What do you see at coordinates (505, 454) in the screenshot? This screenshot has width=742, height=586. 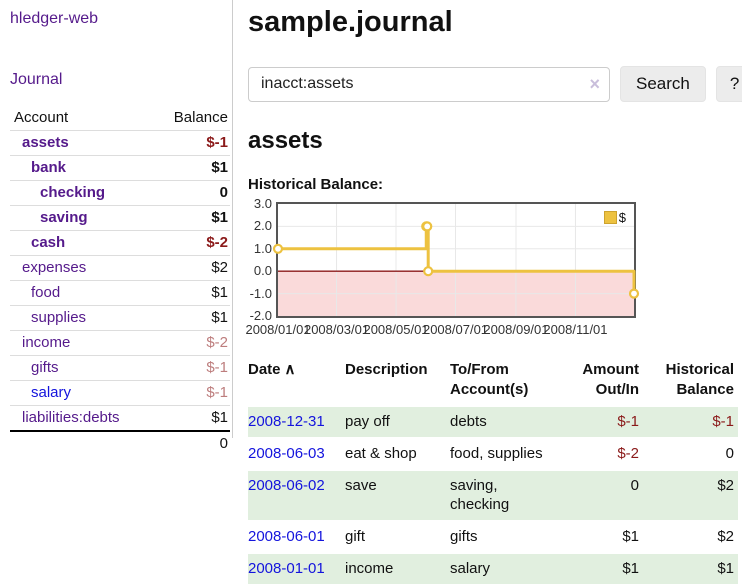 I see `transaction-accounts: food, supplies` at bounding box center [505, 454].